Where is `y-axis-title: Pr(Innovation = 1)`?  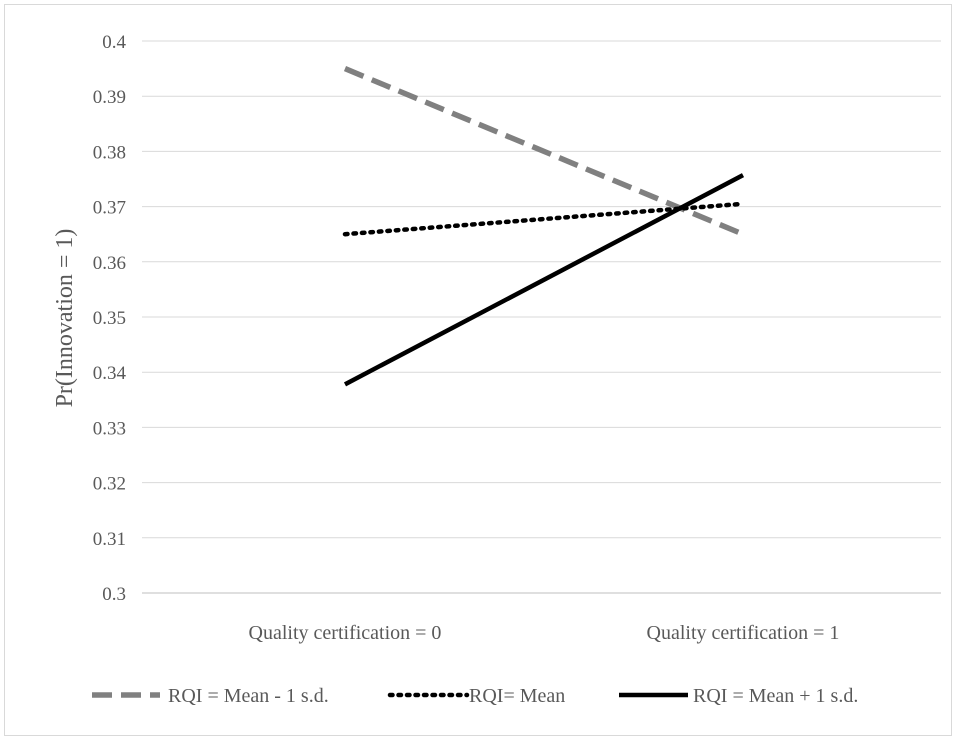 y-axis-title: Pr(Innovation = 1) is located at coordinates (65, 318).